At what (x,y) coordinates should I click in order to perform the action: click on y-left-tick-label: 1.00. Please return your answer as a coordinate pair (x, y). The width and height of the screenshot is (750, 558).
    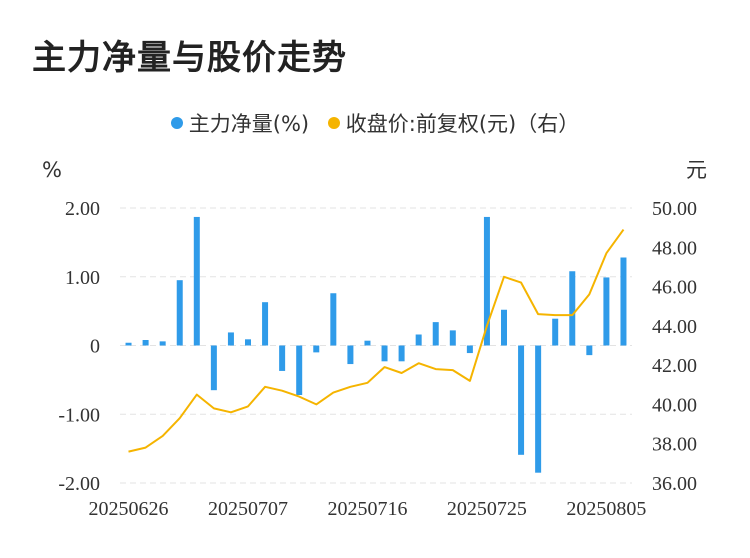
    Looking at the image, I should click on (82, 278).